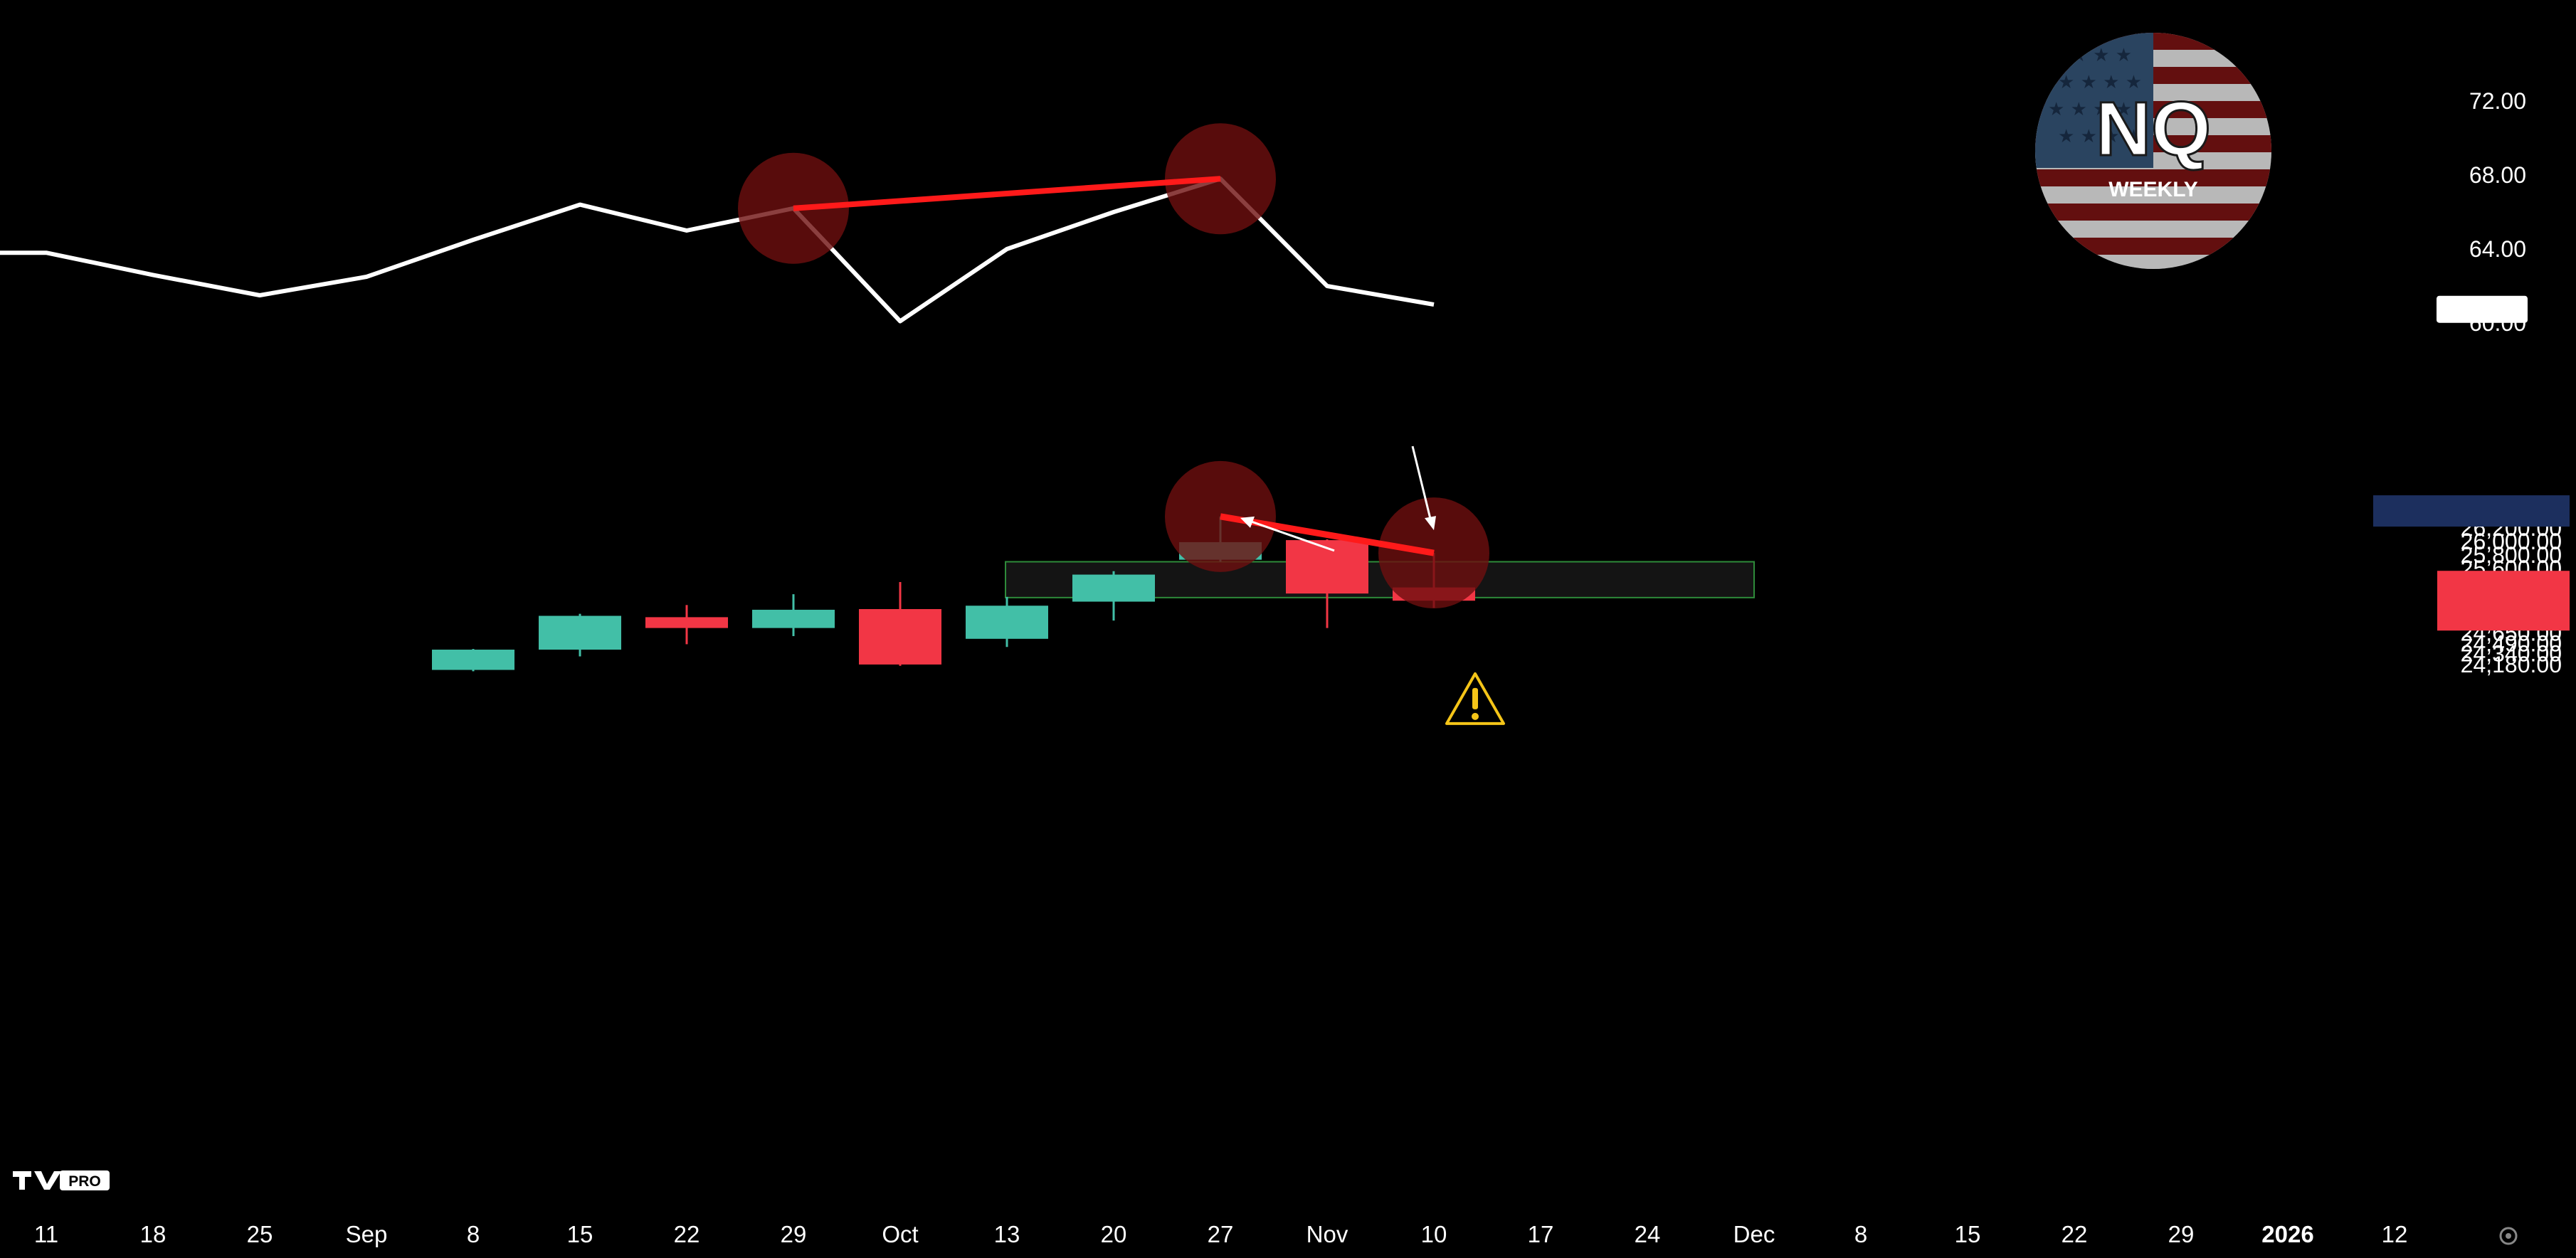  What do you see at coordinates (2511, 555) in the screenshot?
I see `price-axis-tick-2: 25,800.00` at bounding box center [2511, 555].